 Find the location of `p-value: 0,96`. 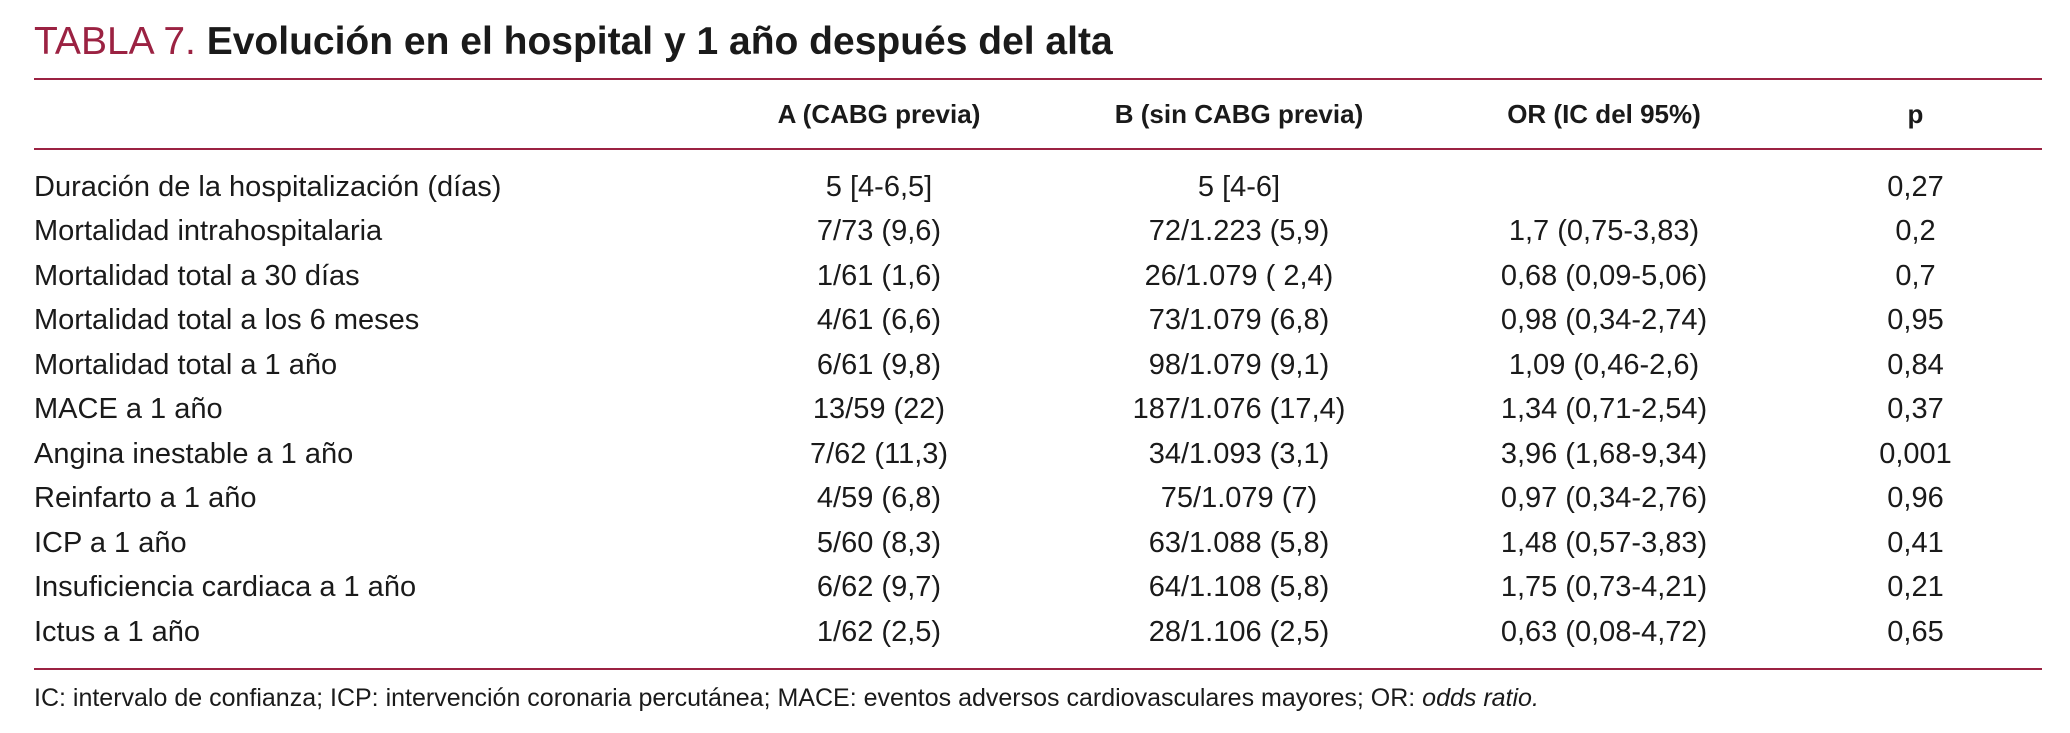

p-value: 0,96 is located at coordinates (1915, 498).